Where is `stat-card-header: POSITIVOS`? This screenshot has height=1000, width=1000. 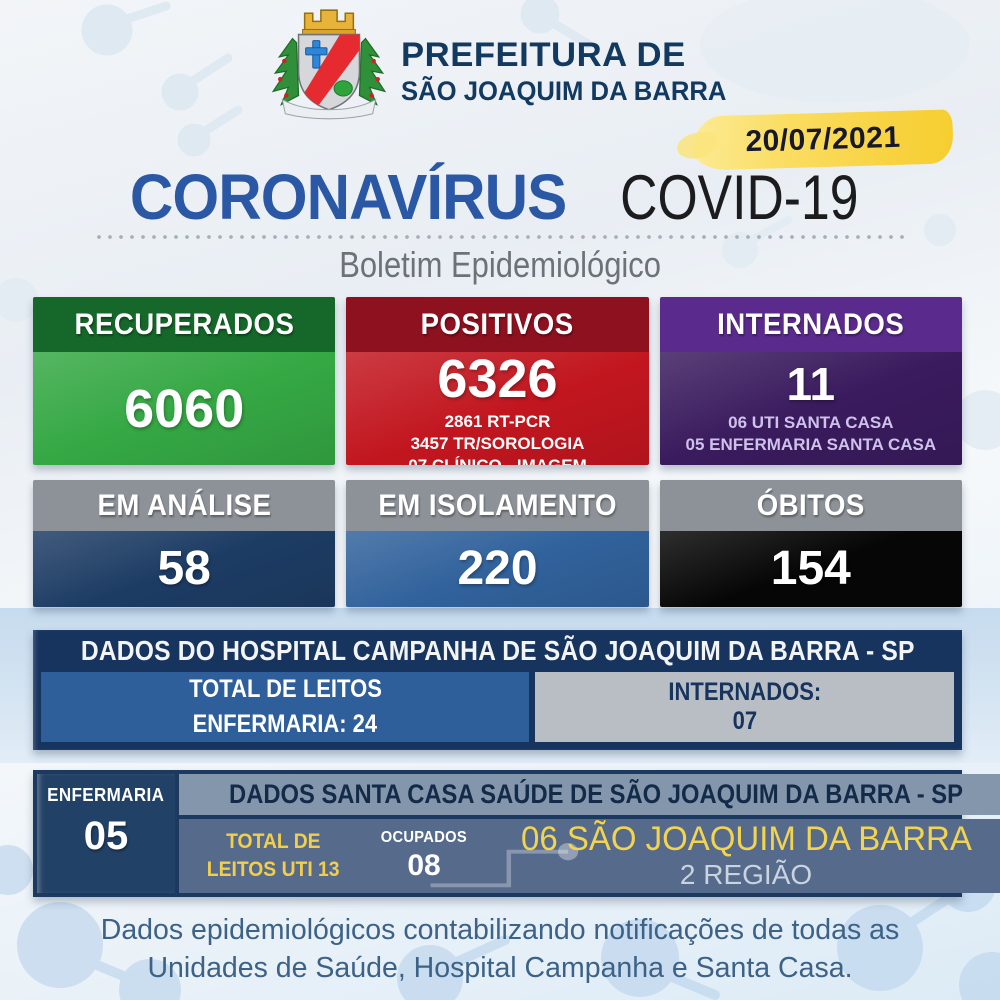
stat-card-header: POSITIVOS is located at coordinates (497, 324).